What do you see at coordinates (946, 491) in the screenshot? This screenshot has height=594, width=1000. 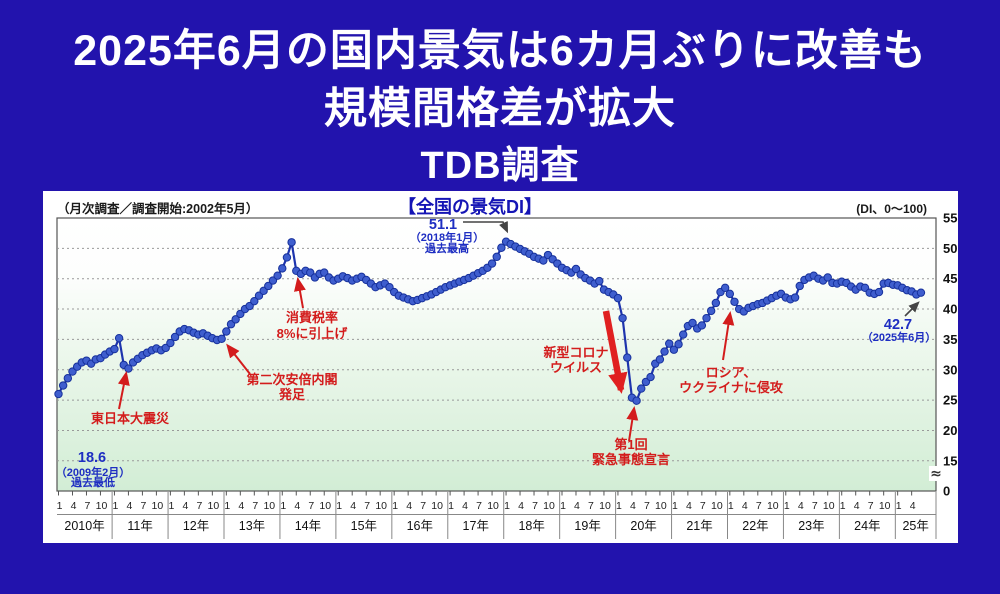 I see `y-axis-label: 0` at bounding box center [946, 491].